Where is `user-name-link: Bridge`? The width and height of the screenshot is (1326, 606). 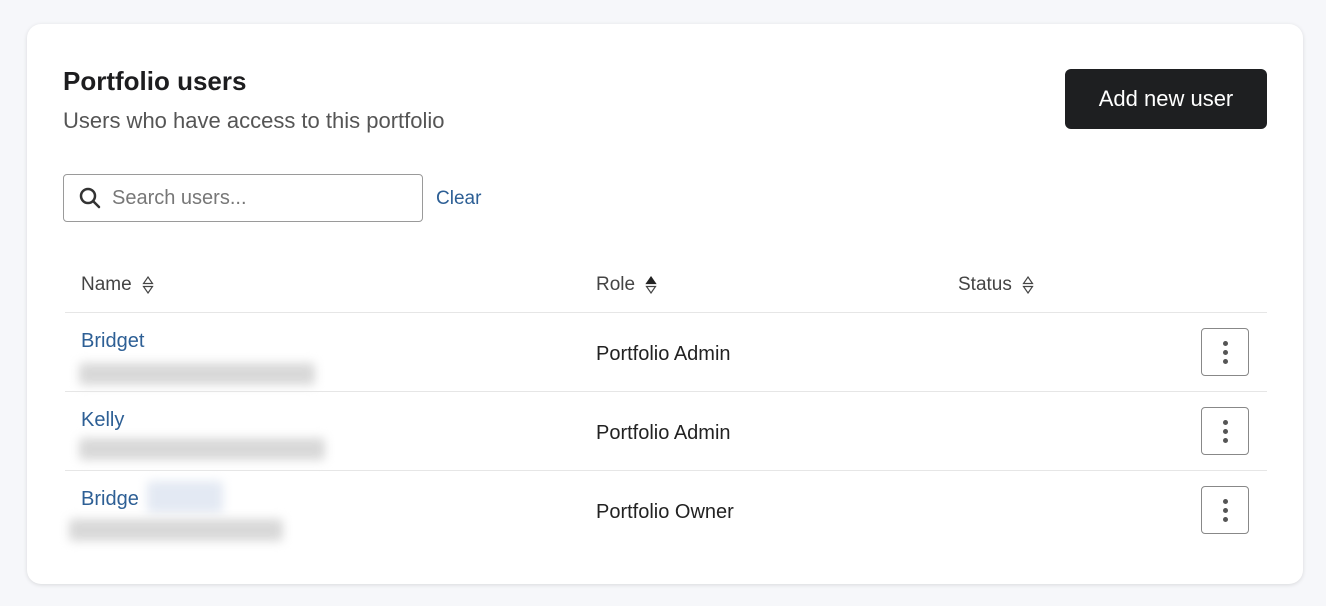 user-name-link: Bridge is located at coordinates (110, 499).